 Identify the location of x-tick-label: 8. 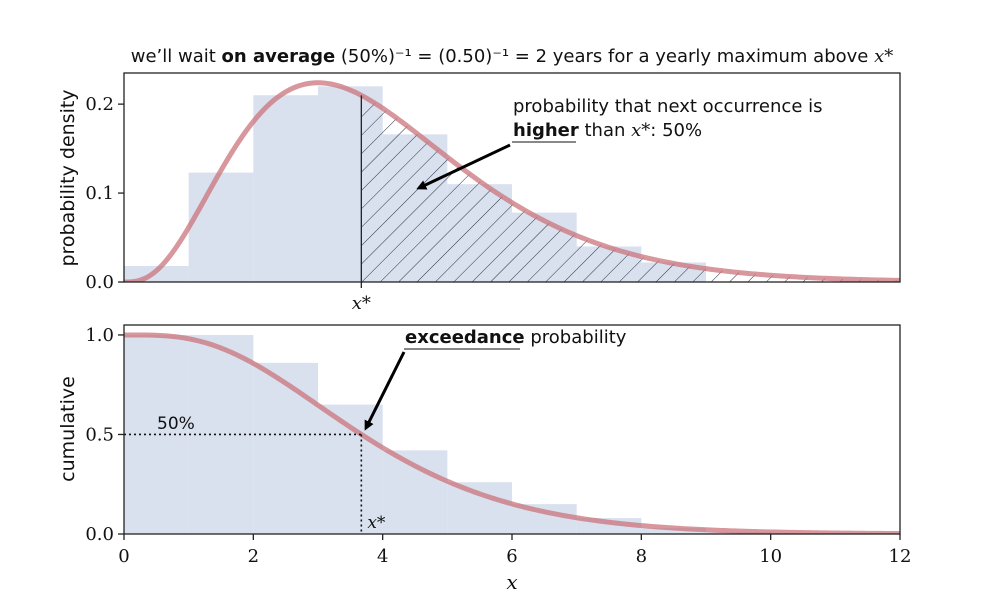
(641, 556).